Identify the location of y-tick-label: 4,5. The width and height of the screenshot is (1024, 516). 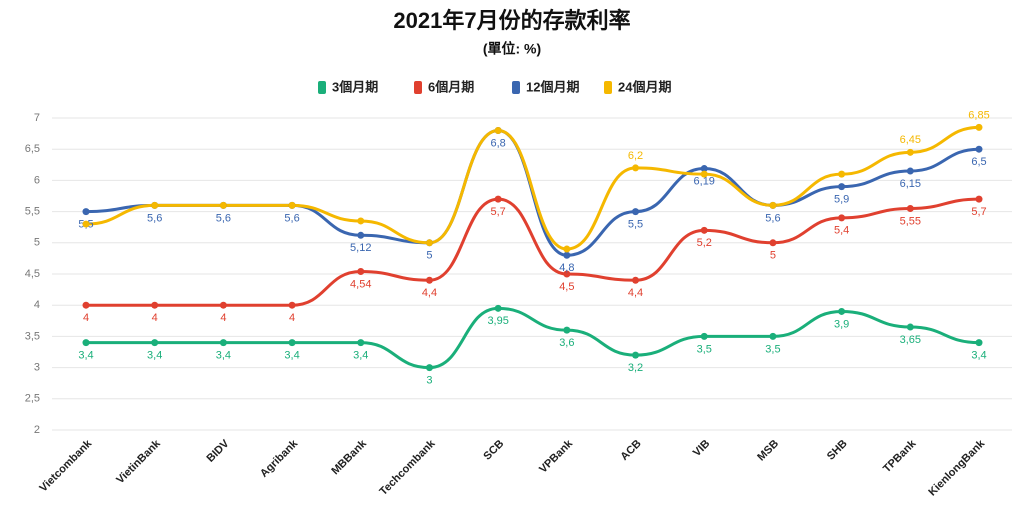
(32, 274).